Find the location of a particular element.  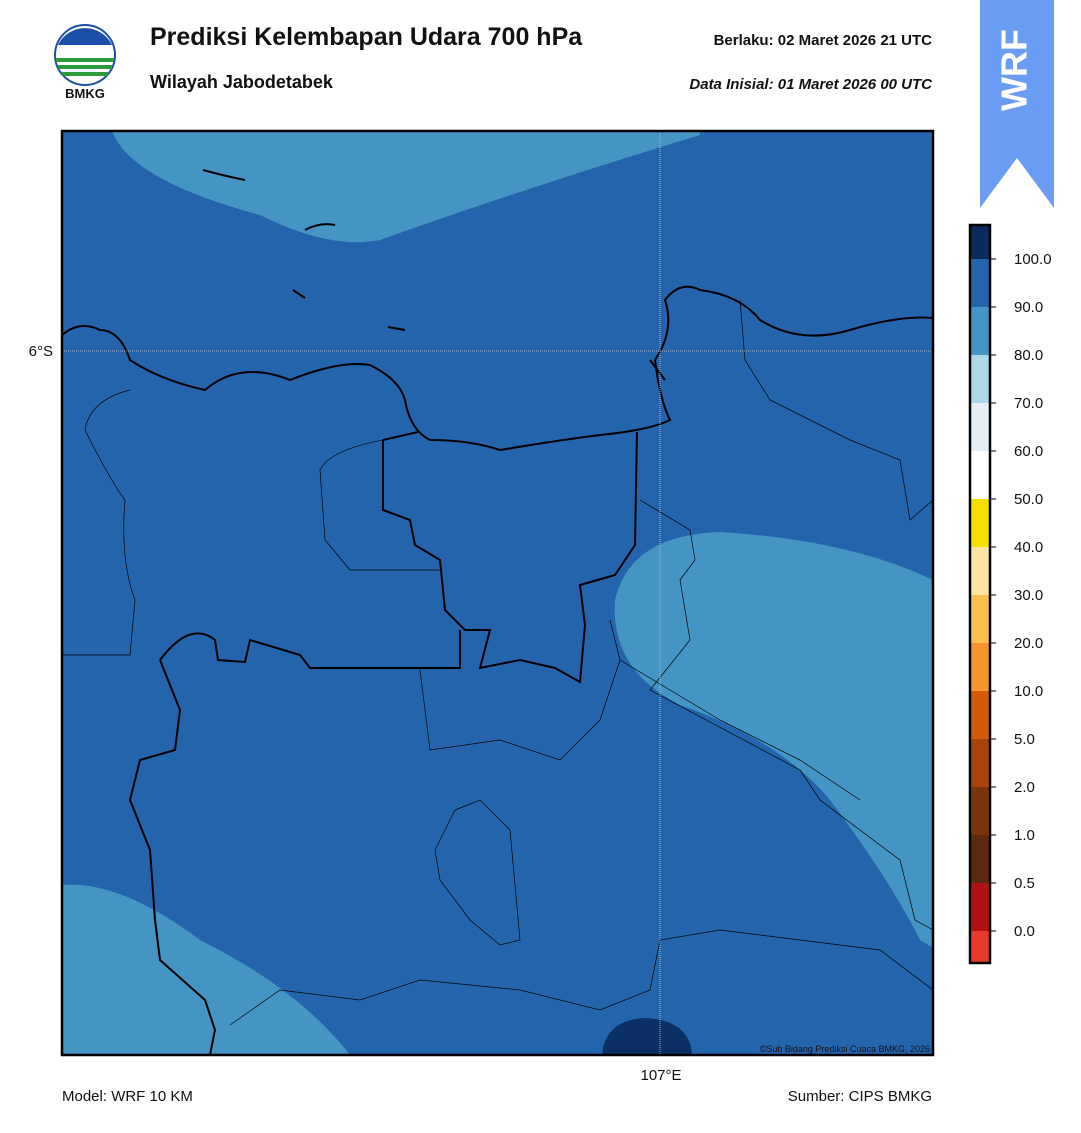

subtitle: Wilayah Jabodetabek is located at coordinates (242, 82).